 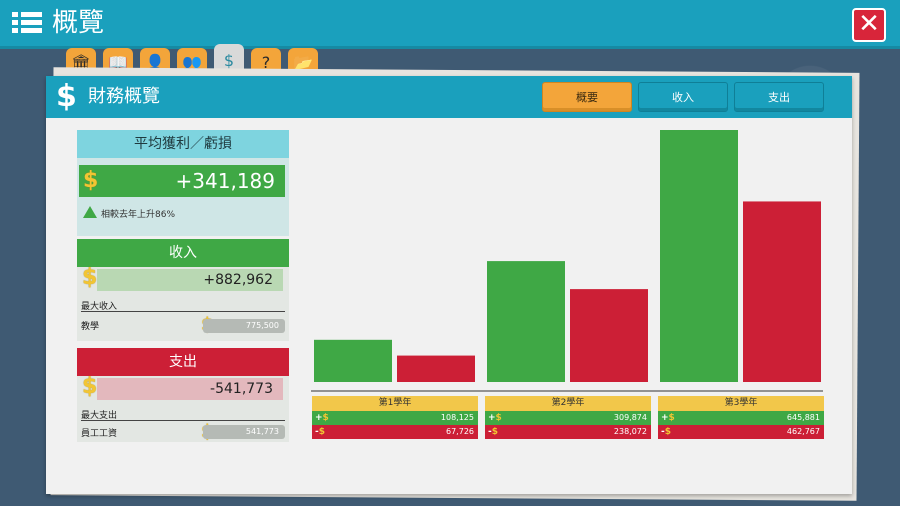 I want to click on close-icon: ✕, so click(x=869, y=24).